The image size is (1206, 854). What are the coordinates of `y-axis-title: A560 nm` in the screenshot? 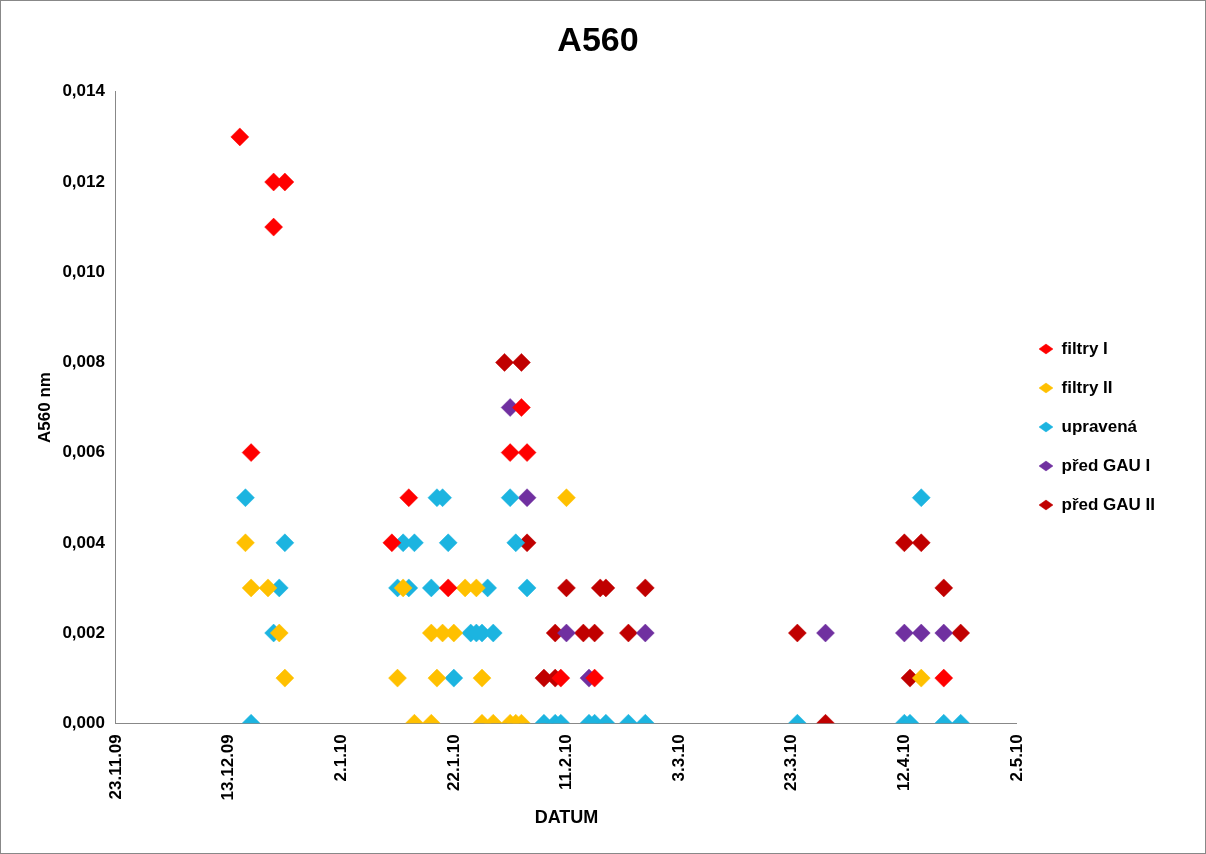 It's located at (44, 407).